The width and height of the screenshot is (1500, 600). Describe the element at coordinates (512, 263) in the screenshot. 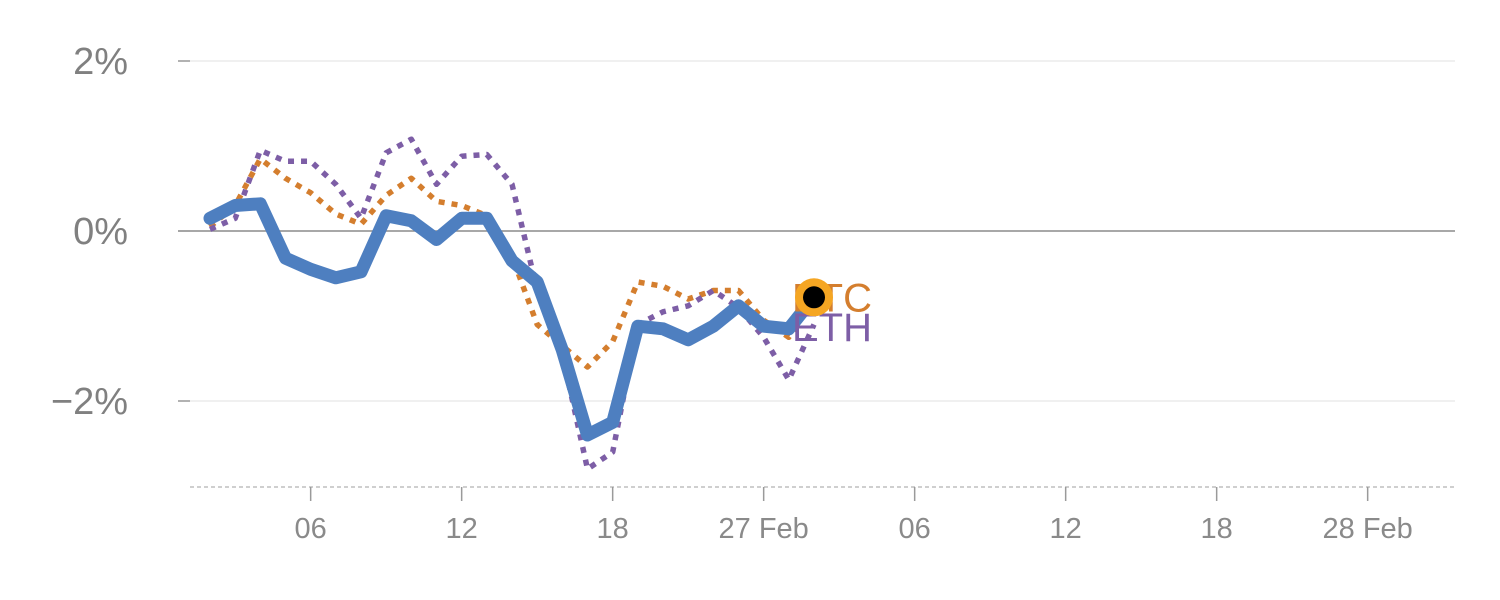

I see `series-line-btc` at that location.